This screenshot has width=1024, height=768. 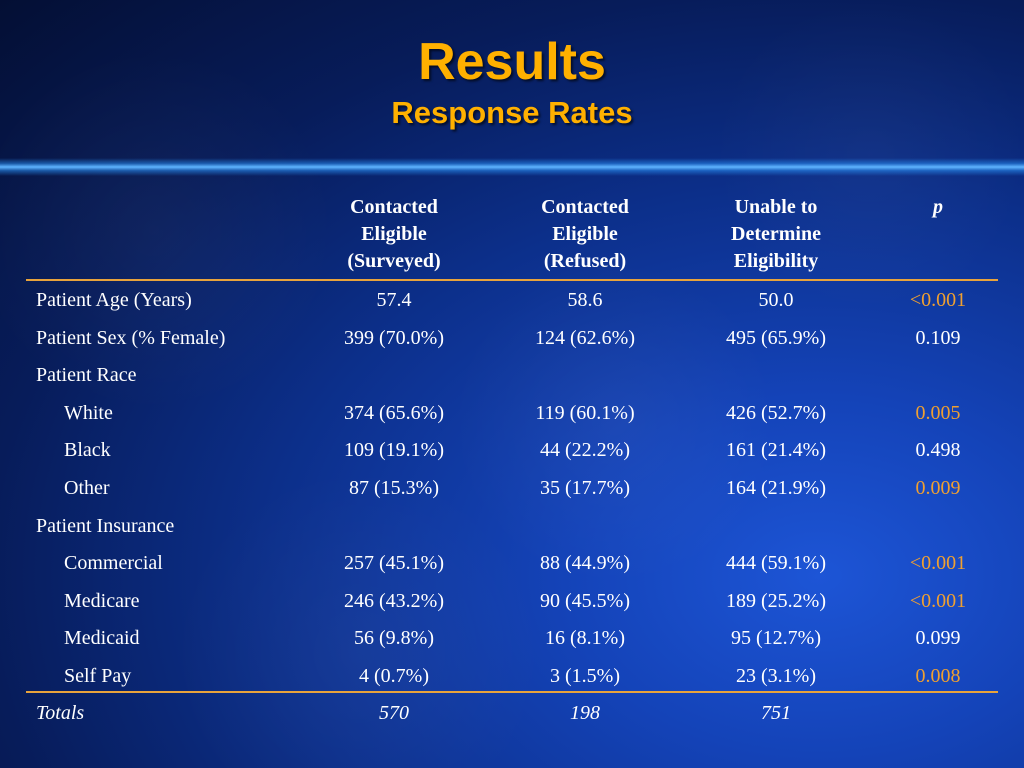 What do you see at coordinates (776, 234) in the screenshot?
I see `header-unable-to-determine: Unable to Determine Eligibility` at bounding box center [776, 234].